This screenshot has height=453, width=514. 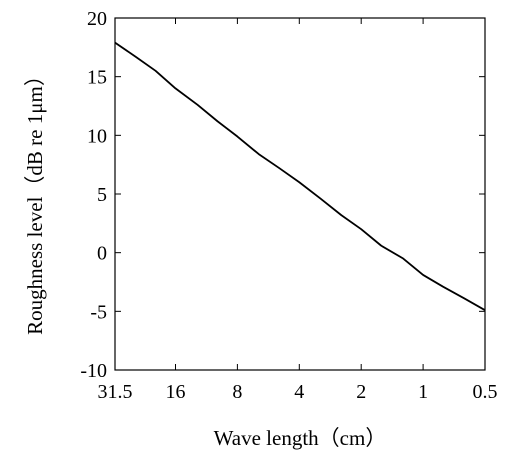 What do you see at coordinates (423, 392) in the screenshot?
I see `x-tick-label: 1` at bounding box center [423, 392].